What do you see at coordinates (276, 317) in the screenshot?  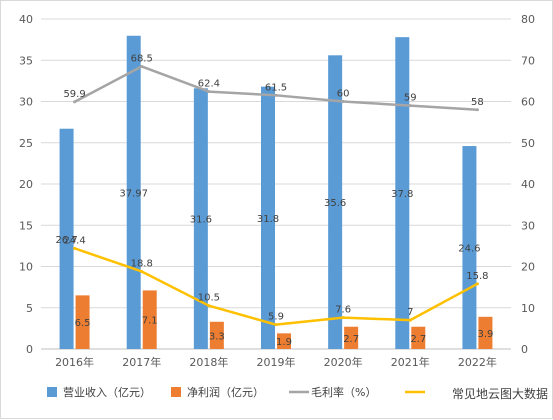 I see `yellow-series-data-label: 5.9` at bounding box center [276, 317].